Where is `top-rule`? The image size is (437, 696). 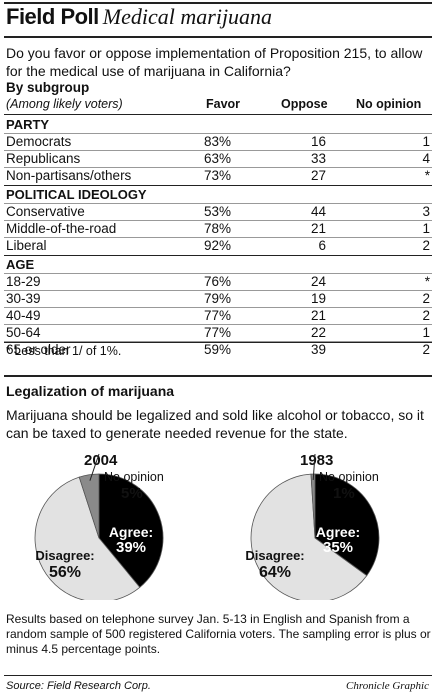 top-rule is located at coordinates (218, 3).